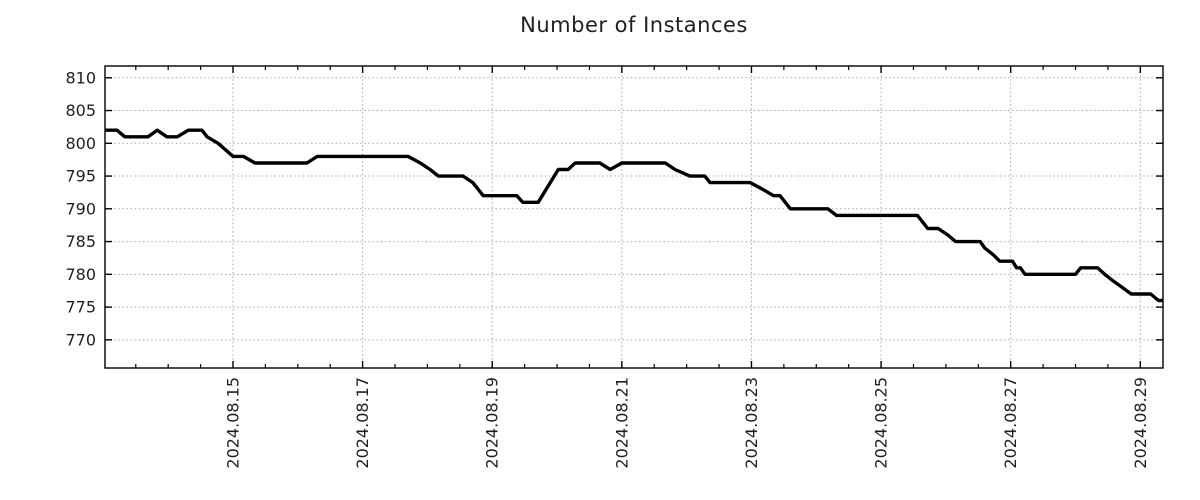  Describe the element at coordinates (80, 176) in the screenshot. I see `y-tick-label: 795` at that location.